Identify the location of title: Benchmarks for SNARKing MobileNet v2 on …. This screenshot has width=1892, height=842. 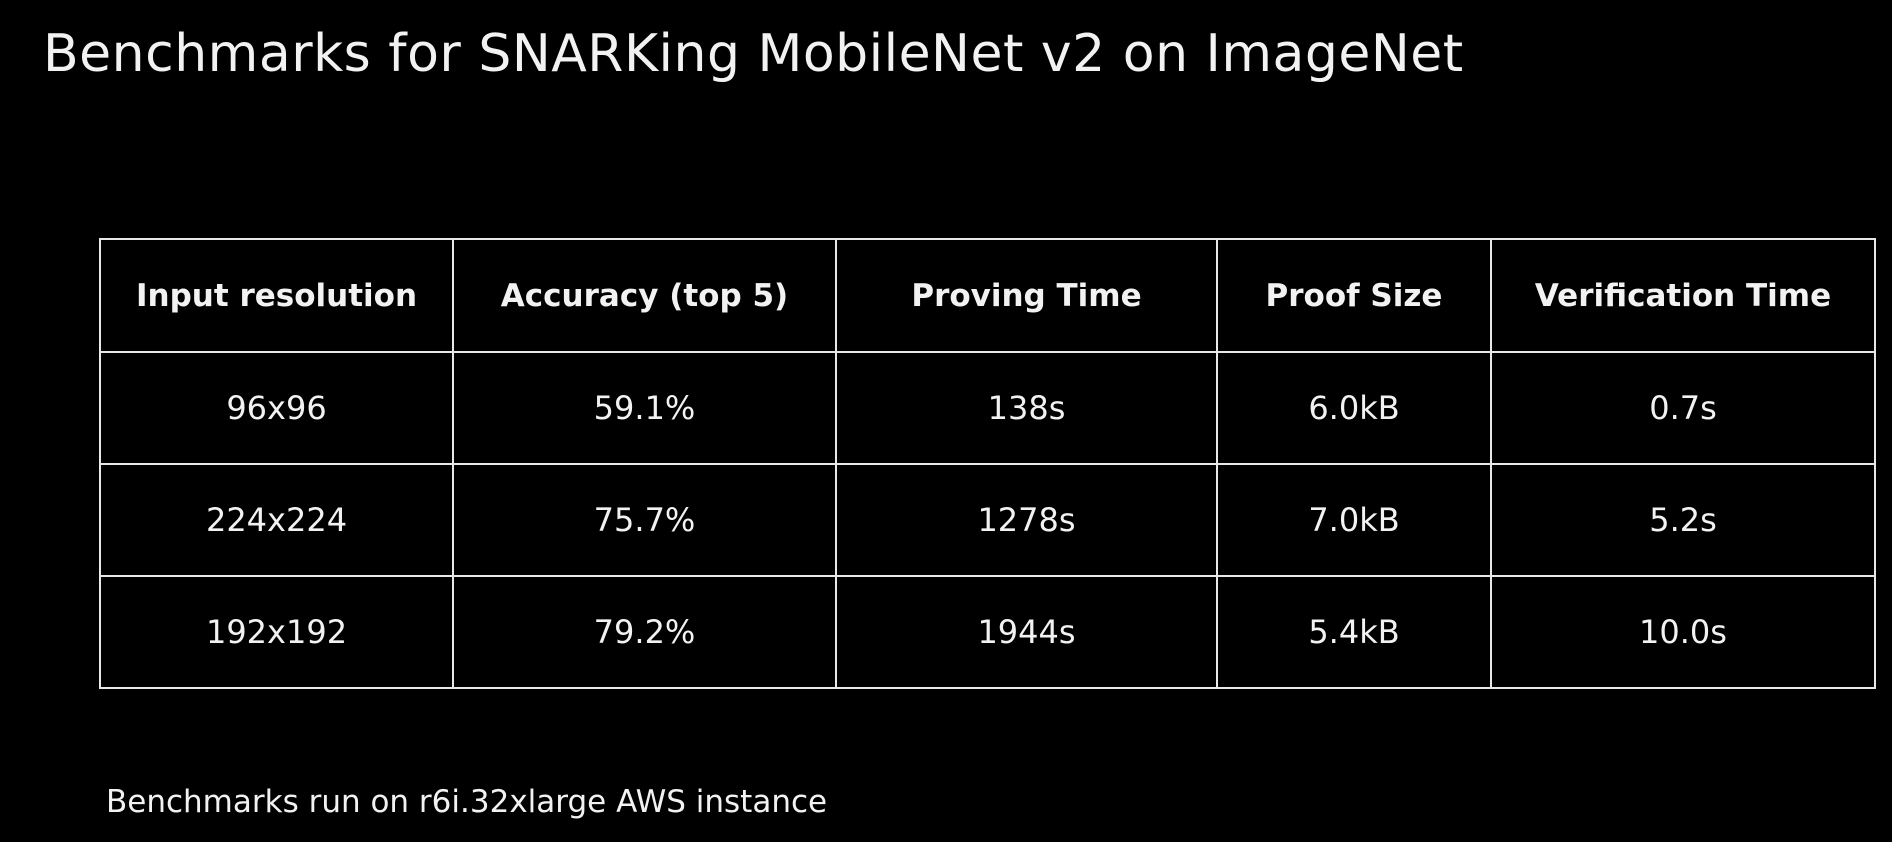
(753, 54).